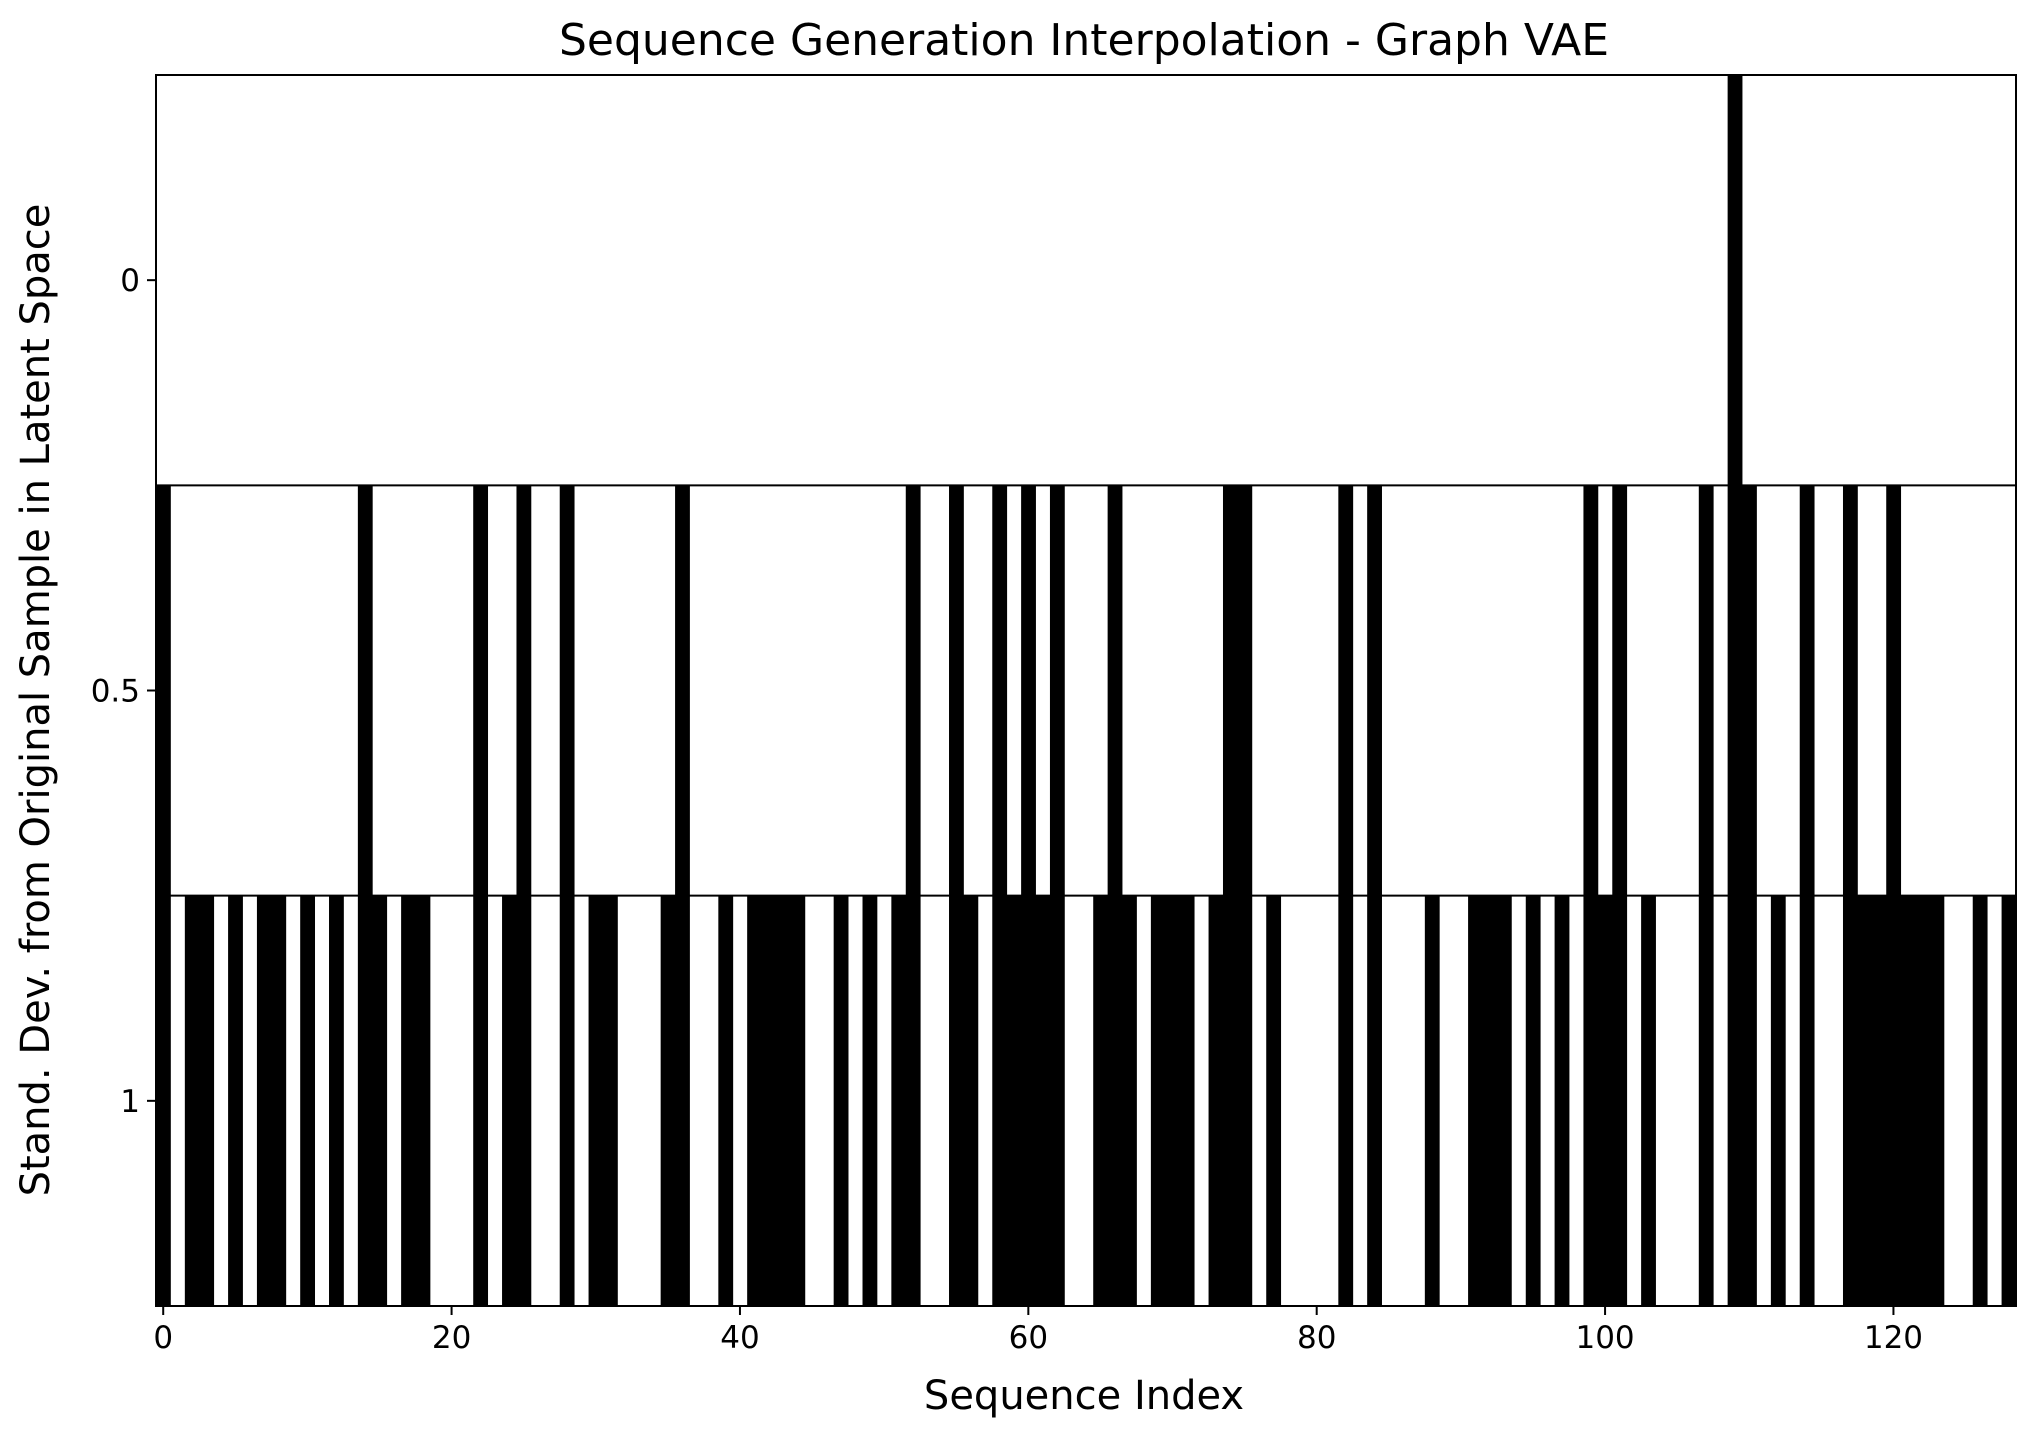 The width and height of the screenshot is (2035, 1438). I want to click on x-tick-label: 120, so click(1893, 1338).